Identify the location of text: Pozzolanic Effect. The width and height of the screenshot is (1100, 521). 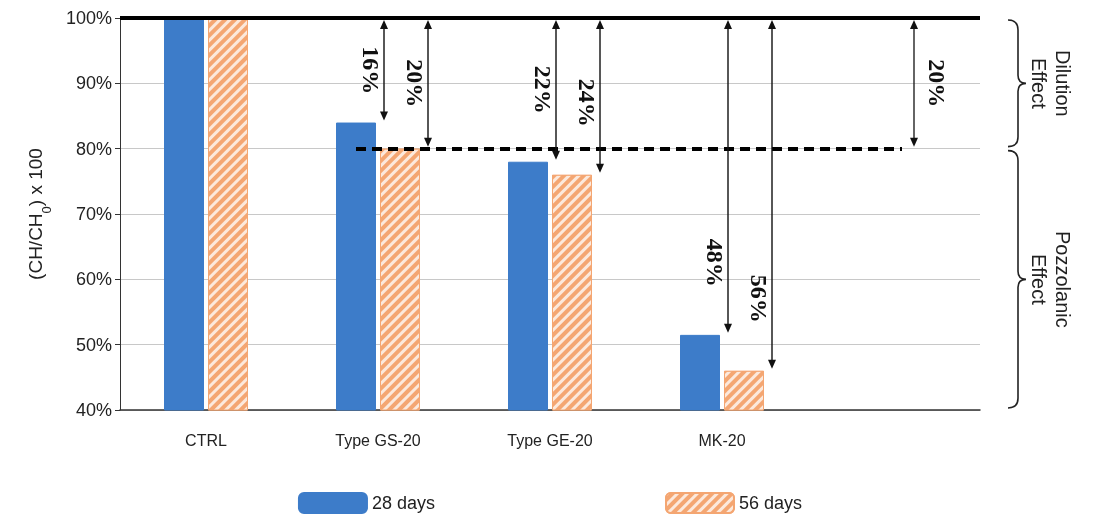
(1051, 279).